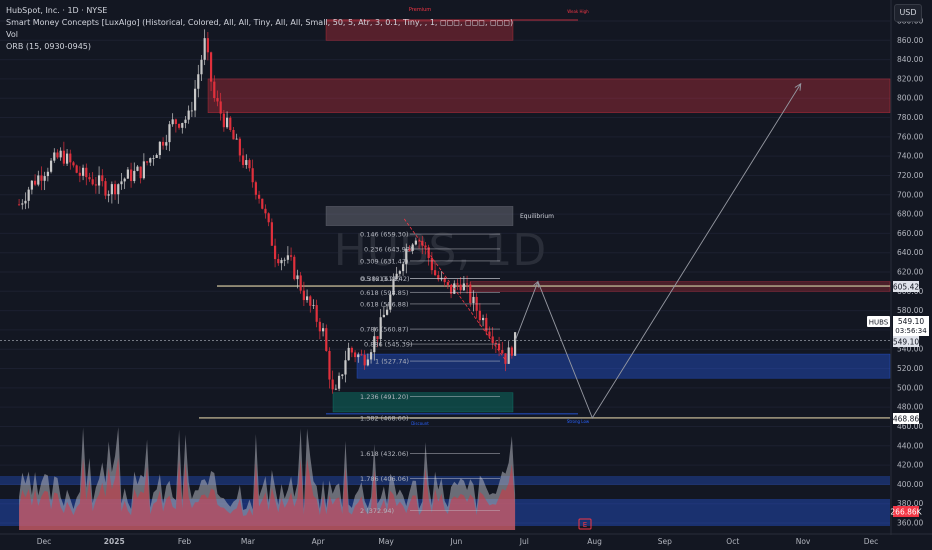  What do you see at coordinates (440, 250) in the screenshot?
I see `watermark-text: HUBS, 1D` at bounding box center [440, 250].